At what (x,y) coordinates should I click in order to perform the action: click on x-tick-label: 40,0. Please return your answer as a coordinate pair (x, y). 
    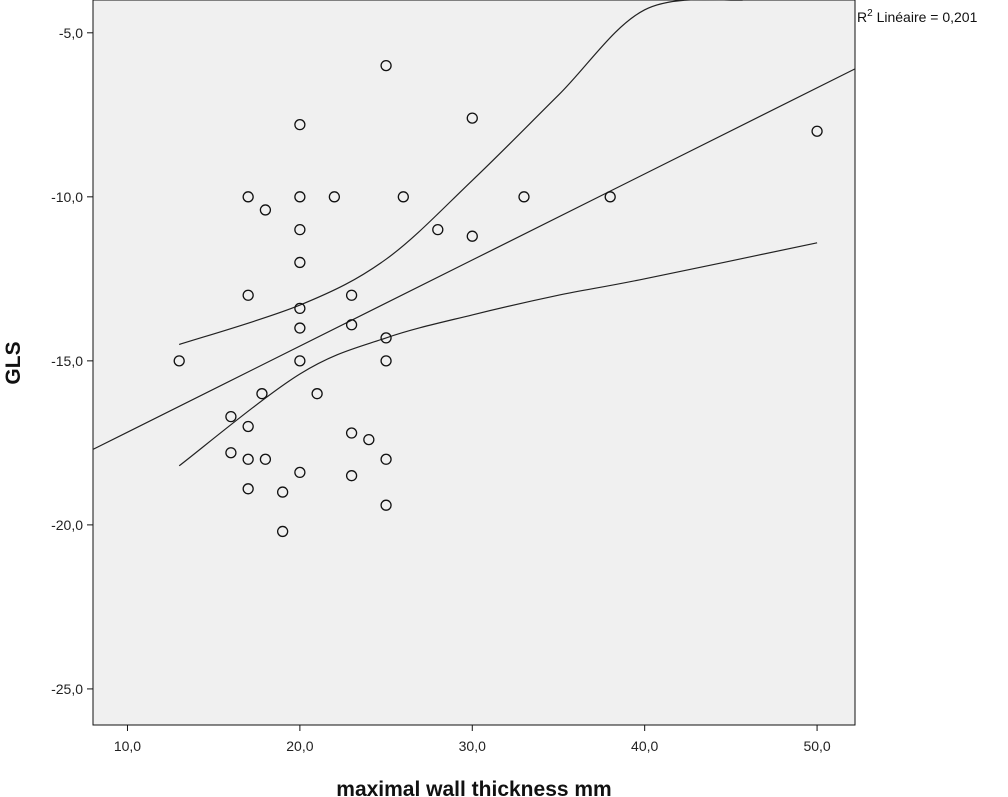
    Looking at the image, I should click on (644, 746).